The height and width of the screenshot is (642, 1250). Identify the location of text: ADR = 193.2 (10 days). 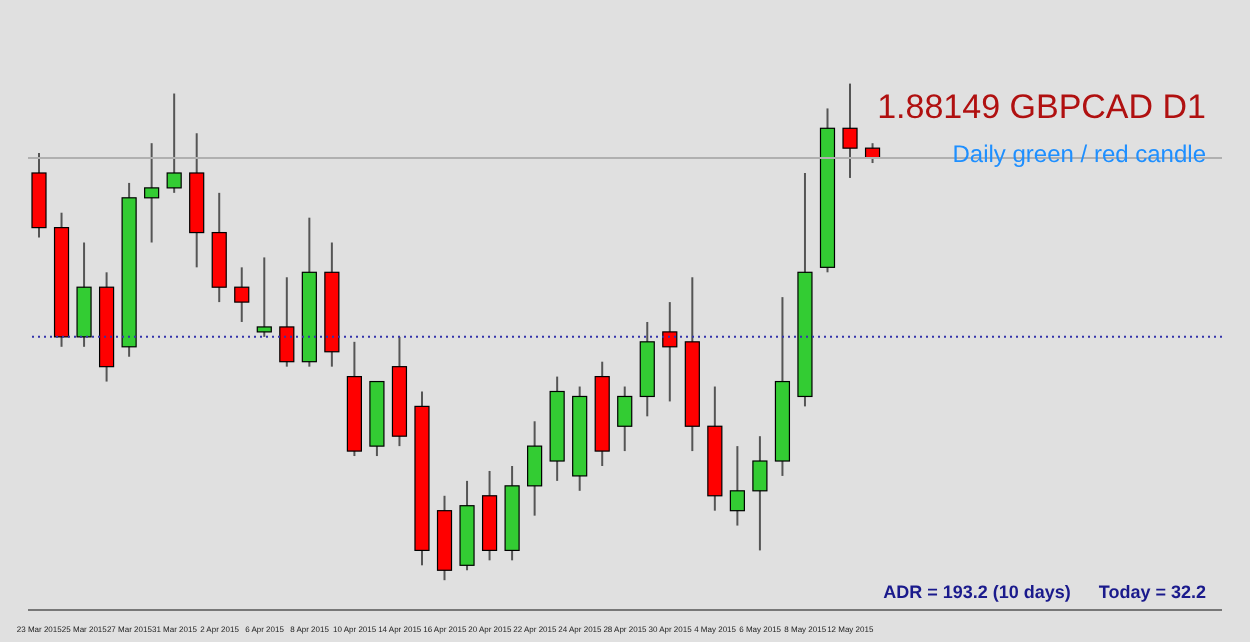
(977, 592).